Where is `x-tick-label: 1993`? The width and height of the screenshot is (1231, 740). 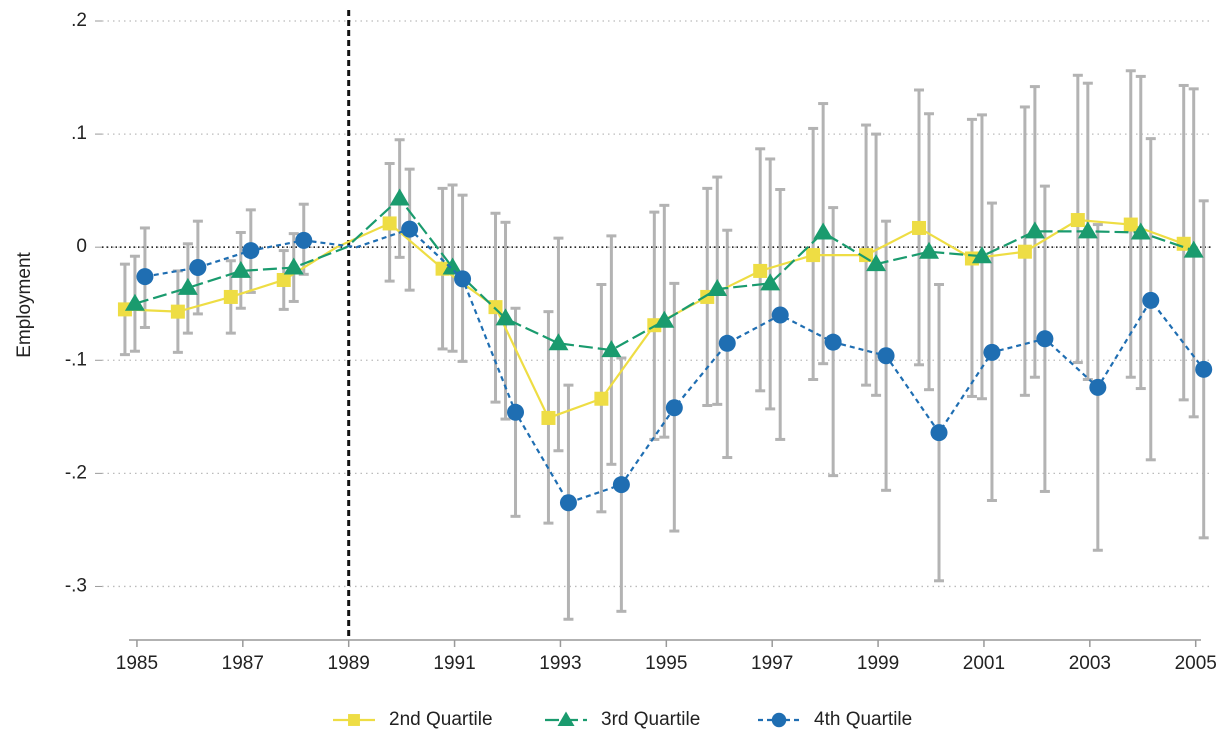 x-tick-label: 1993 is located at coordinates (560, 663).